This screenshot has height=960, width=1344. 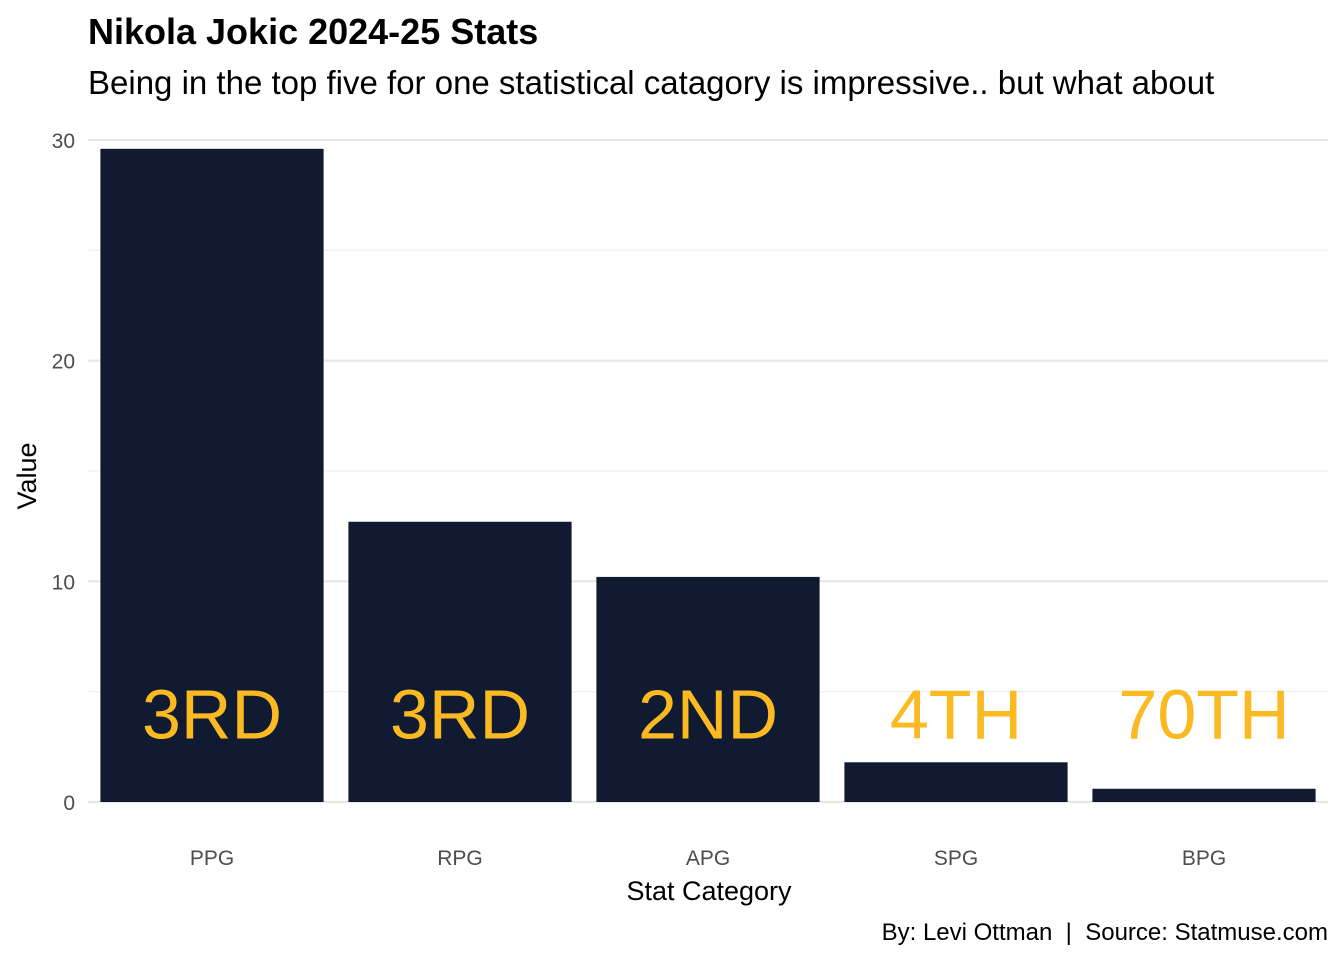 What do you see at coordinates (27, 475) in the screenshot?
I see `y-axis-title: Value` at bounding box center [27, 475].